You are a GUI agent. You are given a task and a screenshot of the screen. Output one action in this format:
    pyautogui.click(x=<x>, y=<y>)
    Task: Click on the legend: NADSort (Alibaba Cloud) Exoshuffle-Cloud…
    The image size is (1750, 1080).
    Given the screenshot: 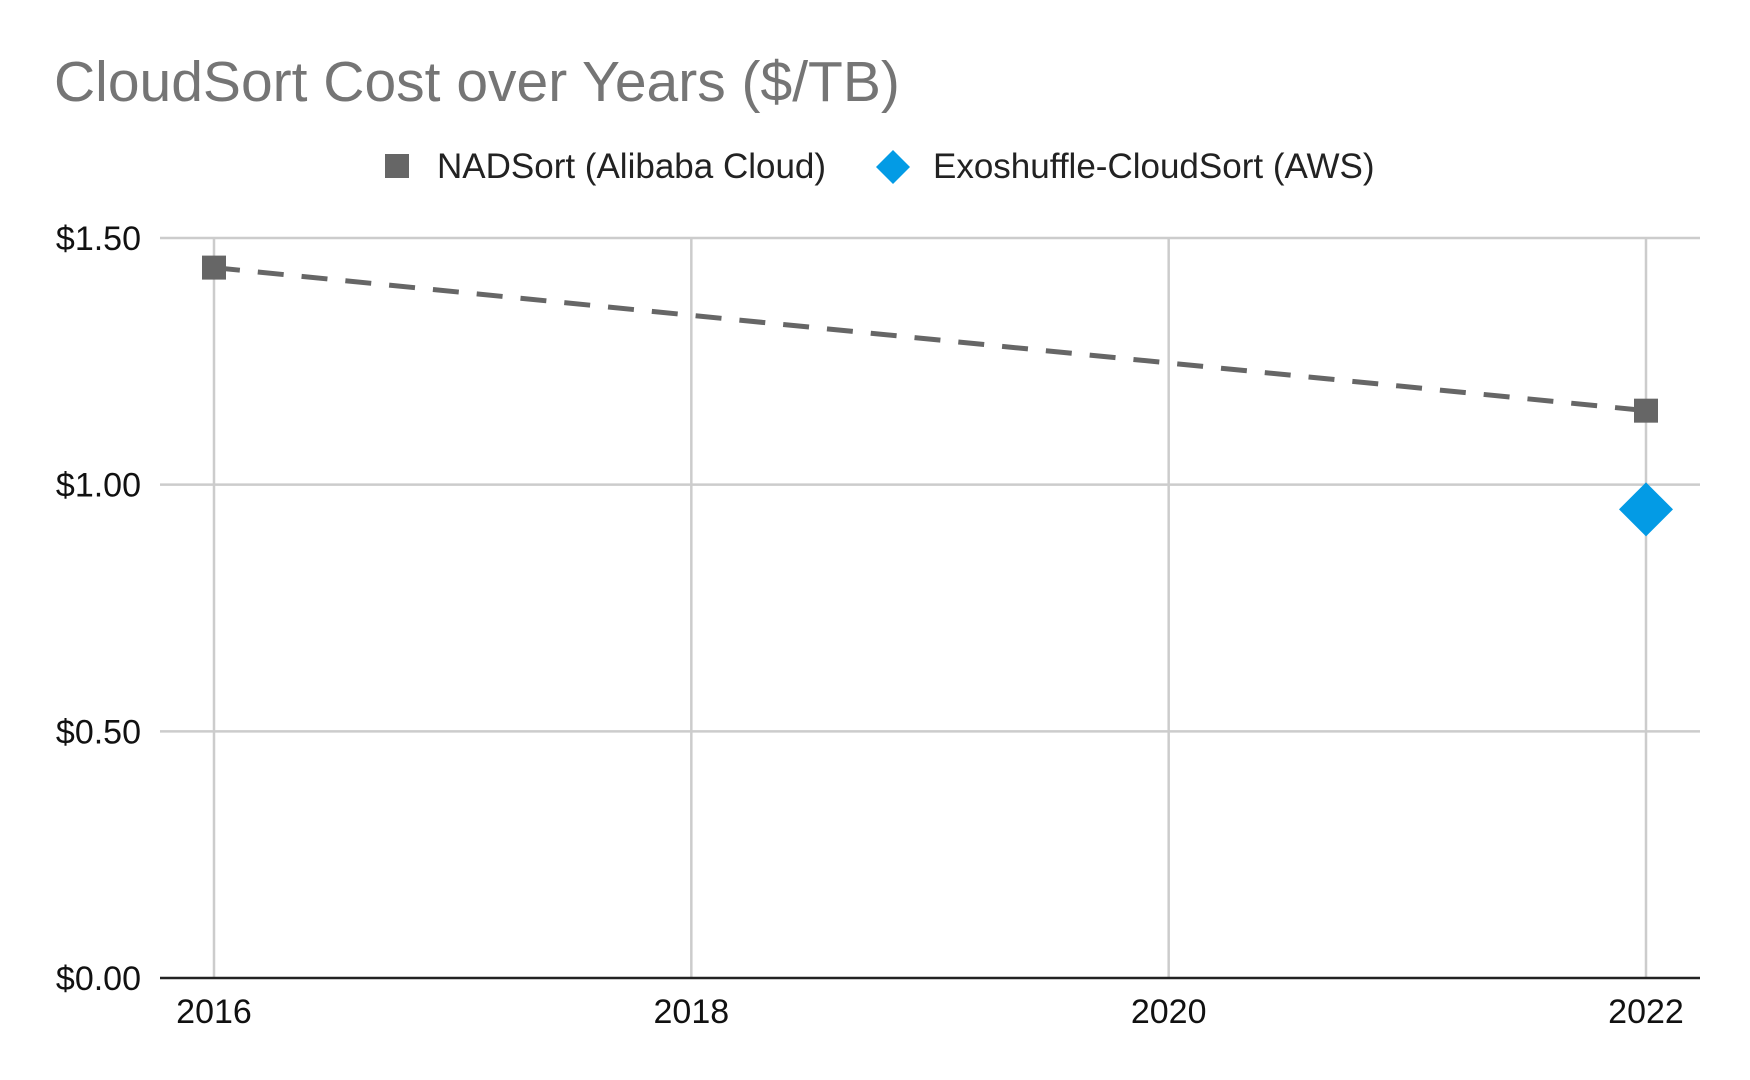 What is the action you would take?
    pyautogui.click(x=880, y=166)
    